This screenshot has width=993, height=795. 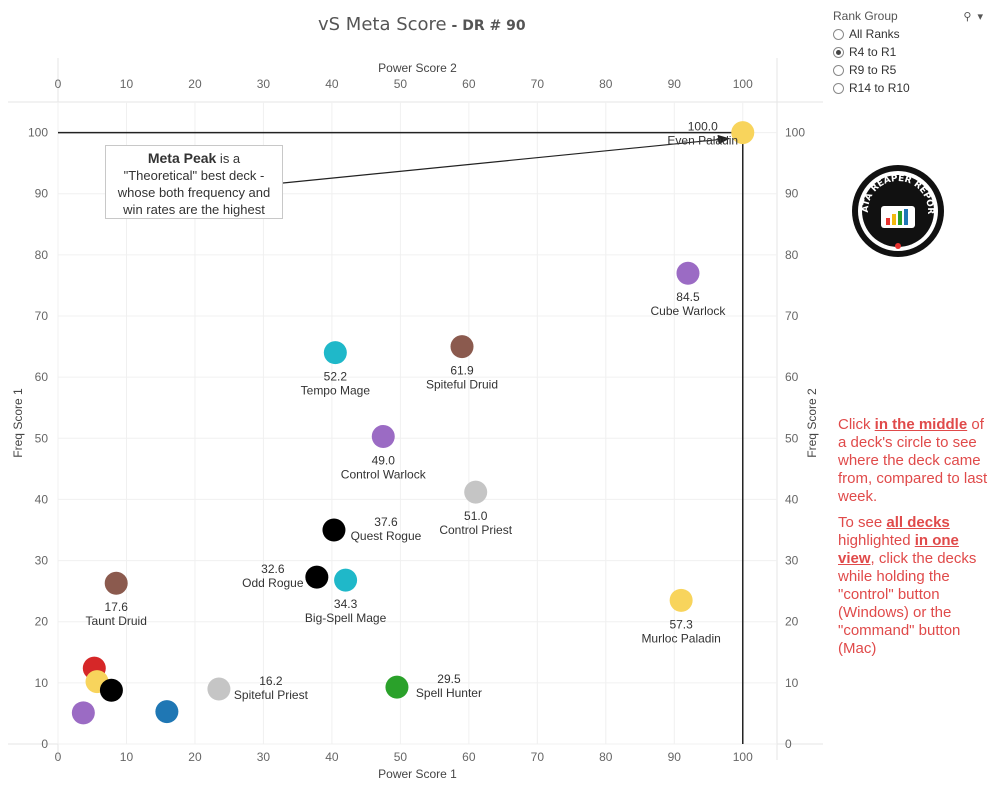 I want to click on y-tick-left: 0, so click(x=44, y=744).